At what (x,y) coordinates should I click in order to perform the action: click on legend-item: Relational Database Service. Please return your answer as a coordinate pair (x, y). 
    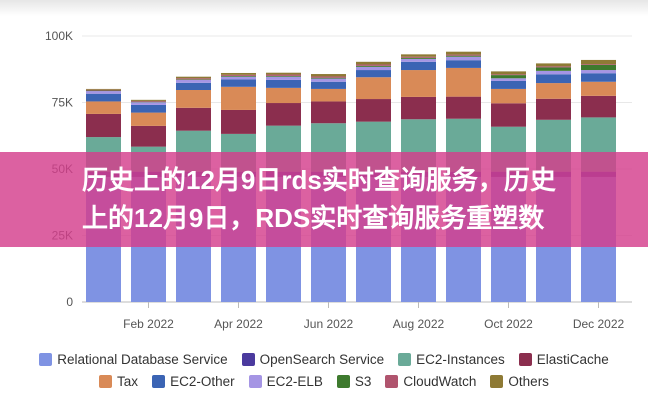
    Looking at the image, I should click on (133, 359).